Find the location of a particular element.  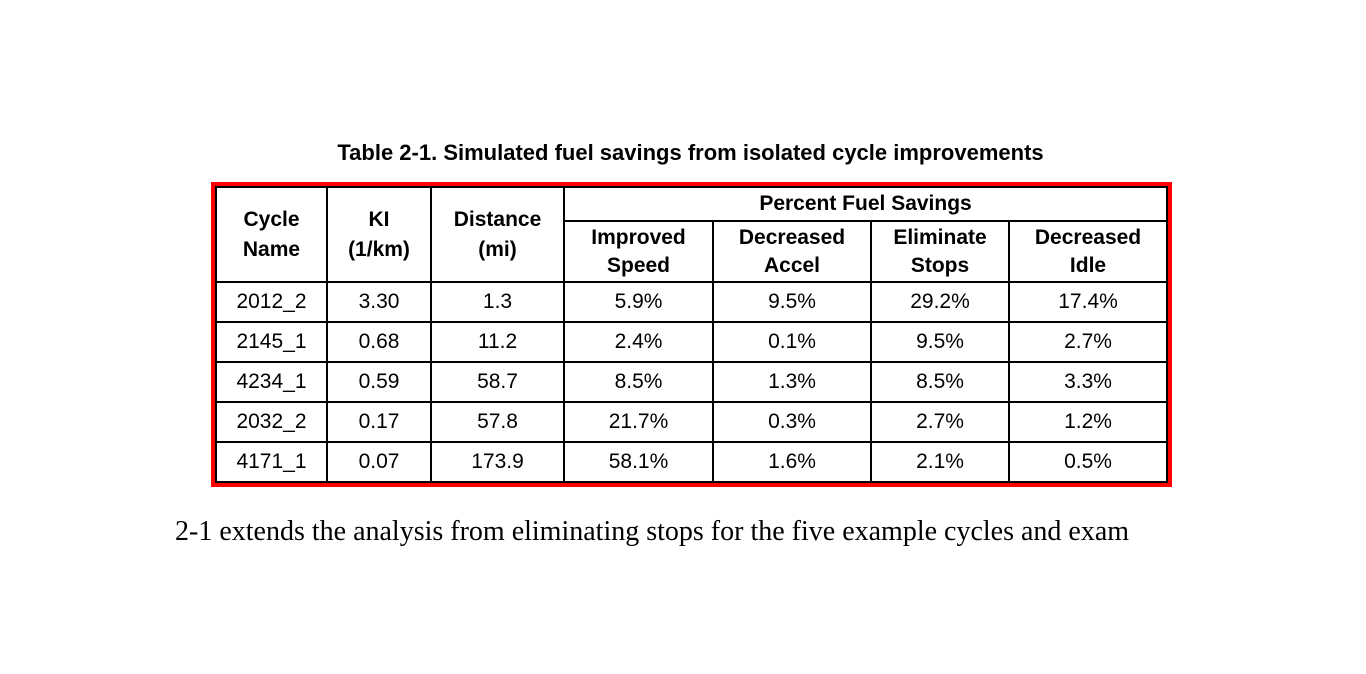

col-header-cycle-name: Cycle Name is located at coordinates (271, 234).